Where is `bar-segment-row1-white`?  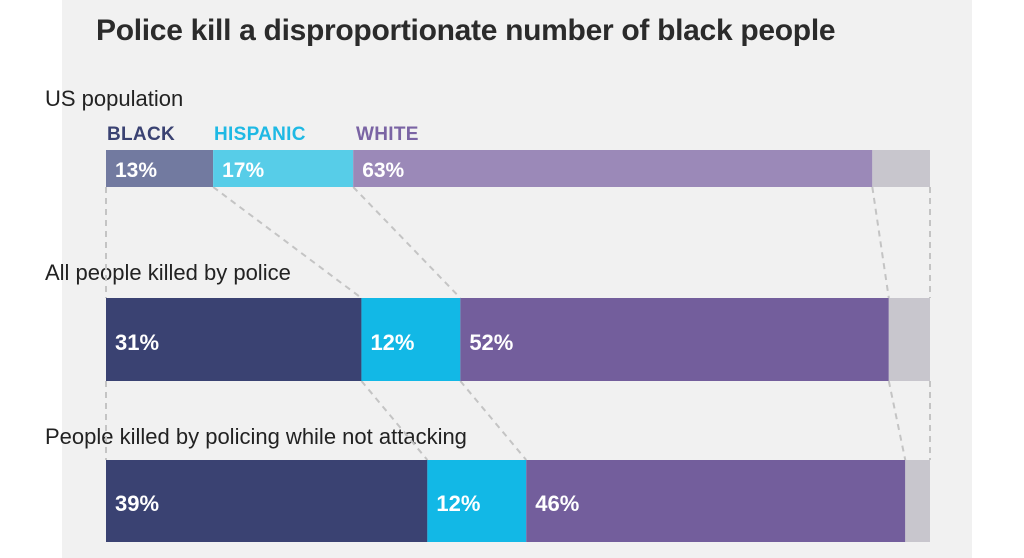 bar-segment-row1-white is located at coordinates (613, 168).